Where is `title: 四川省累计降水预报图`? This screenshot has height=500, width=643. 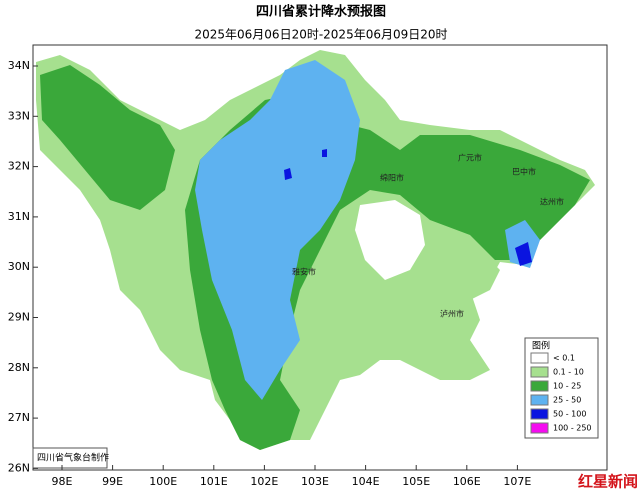 title: 四川省累计降水预报图 is located at coordinates (321, 12).